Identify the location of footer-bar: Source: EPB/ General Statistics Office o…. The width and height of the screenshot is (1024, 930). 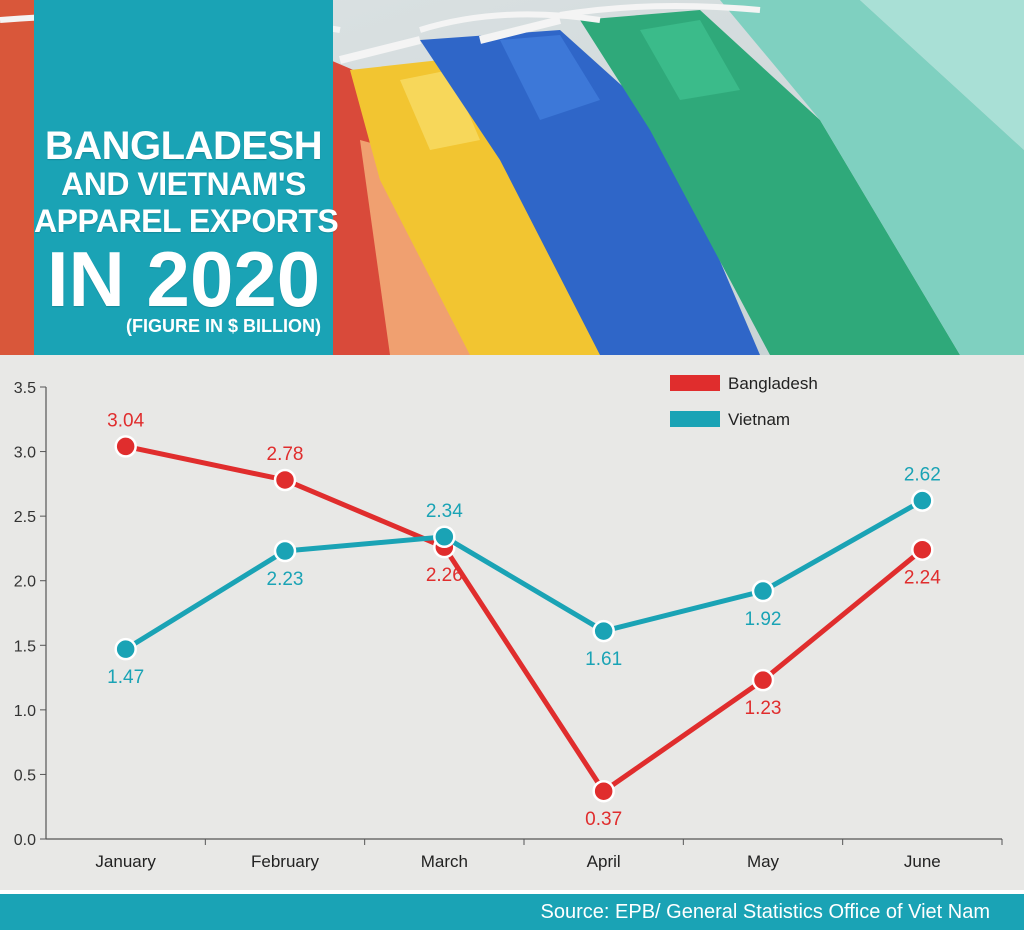
(512, 910).